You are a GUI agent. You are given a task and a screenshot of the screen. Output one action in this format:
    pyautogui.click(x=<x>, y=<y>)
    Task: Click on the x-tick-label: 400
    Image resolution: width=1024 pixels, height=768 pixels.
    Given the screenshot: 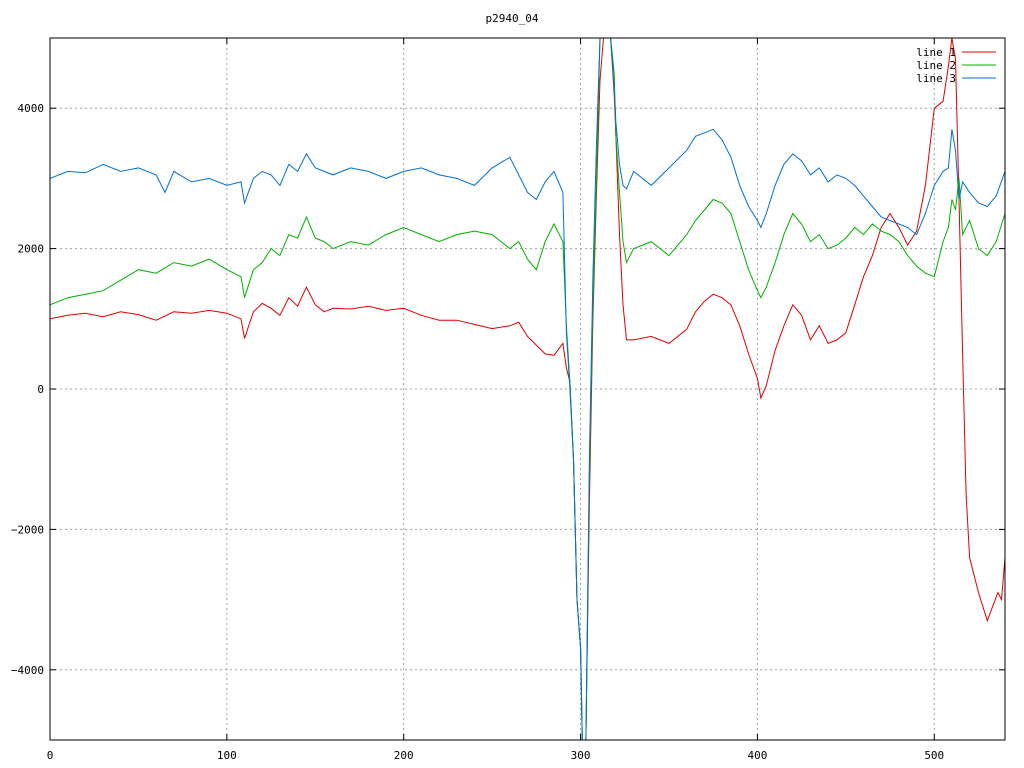 What is the action you would take?
    pyautogui.click(x=757, y=755)
    